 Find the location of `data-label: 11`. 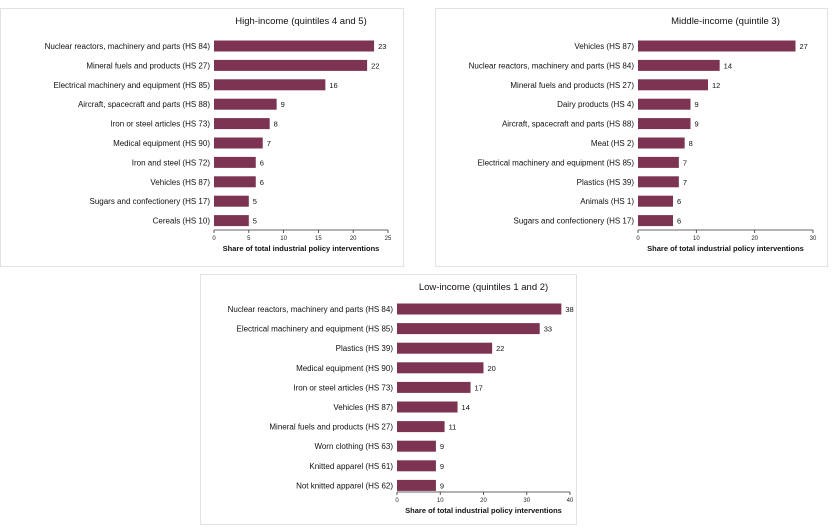

data-label: 11 is located at coordinates (453, 427).